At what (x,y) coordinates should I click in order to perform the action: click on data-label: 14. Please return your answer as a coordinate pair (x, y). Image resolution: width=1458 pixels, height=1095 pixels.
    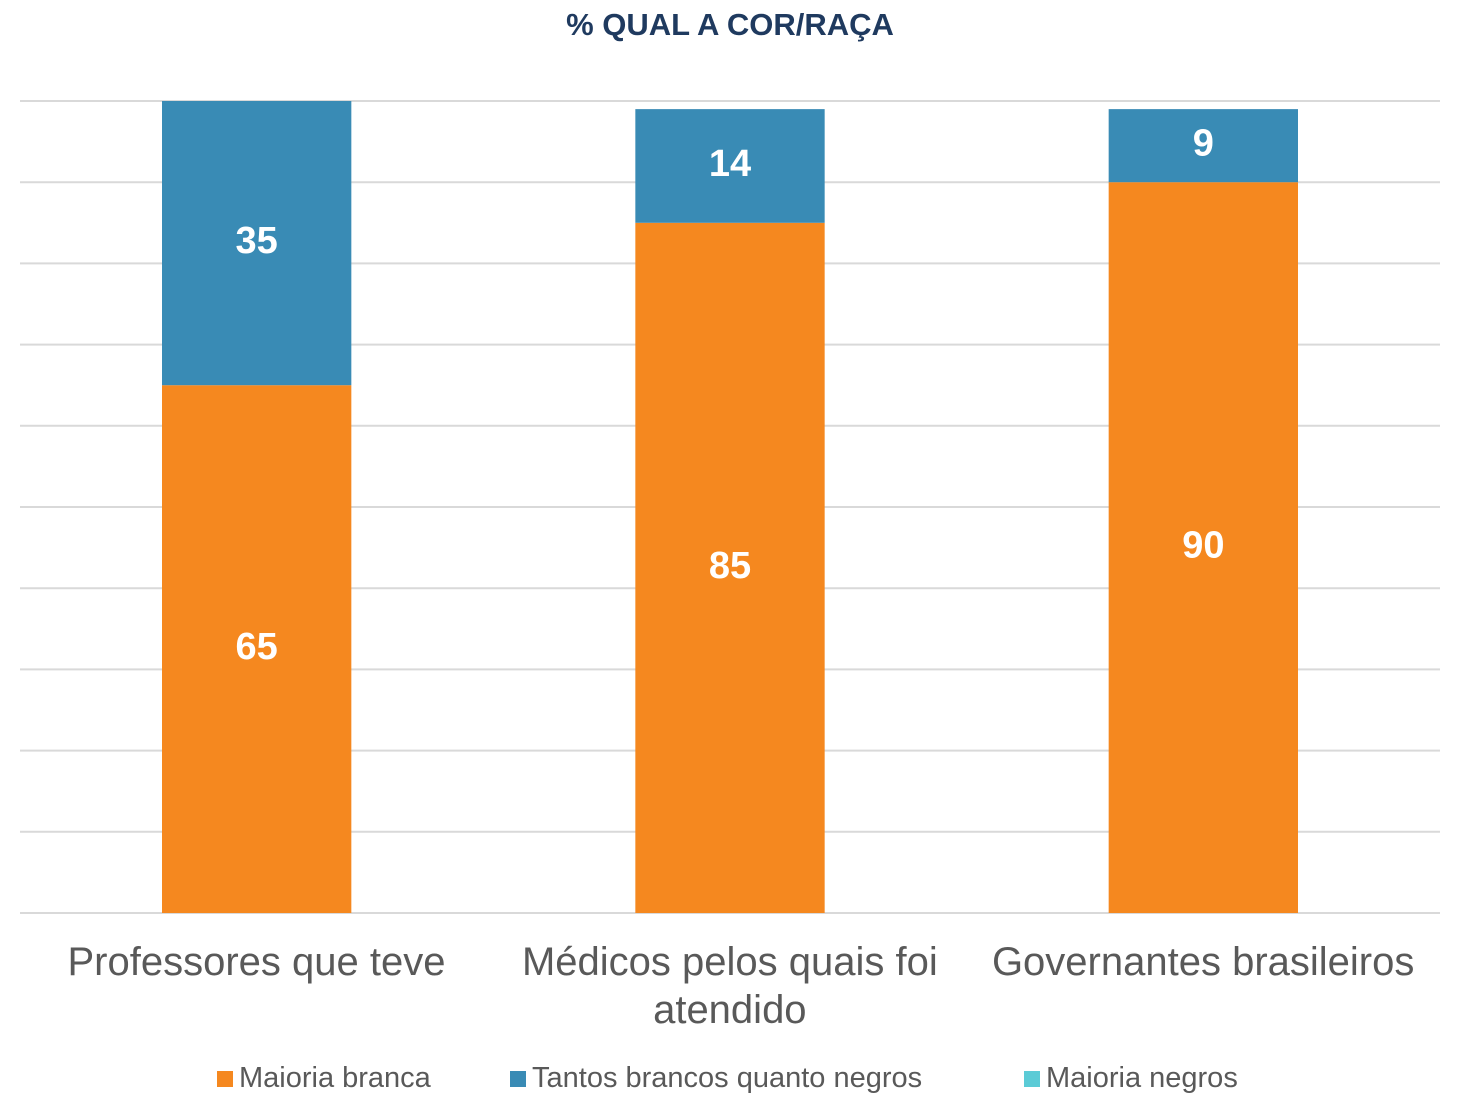
    Looking at the image, I should click on (730, 164).